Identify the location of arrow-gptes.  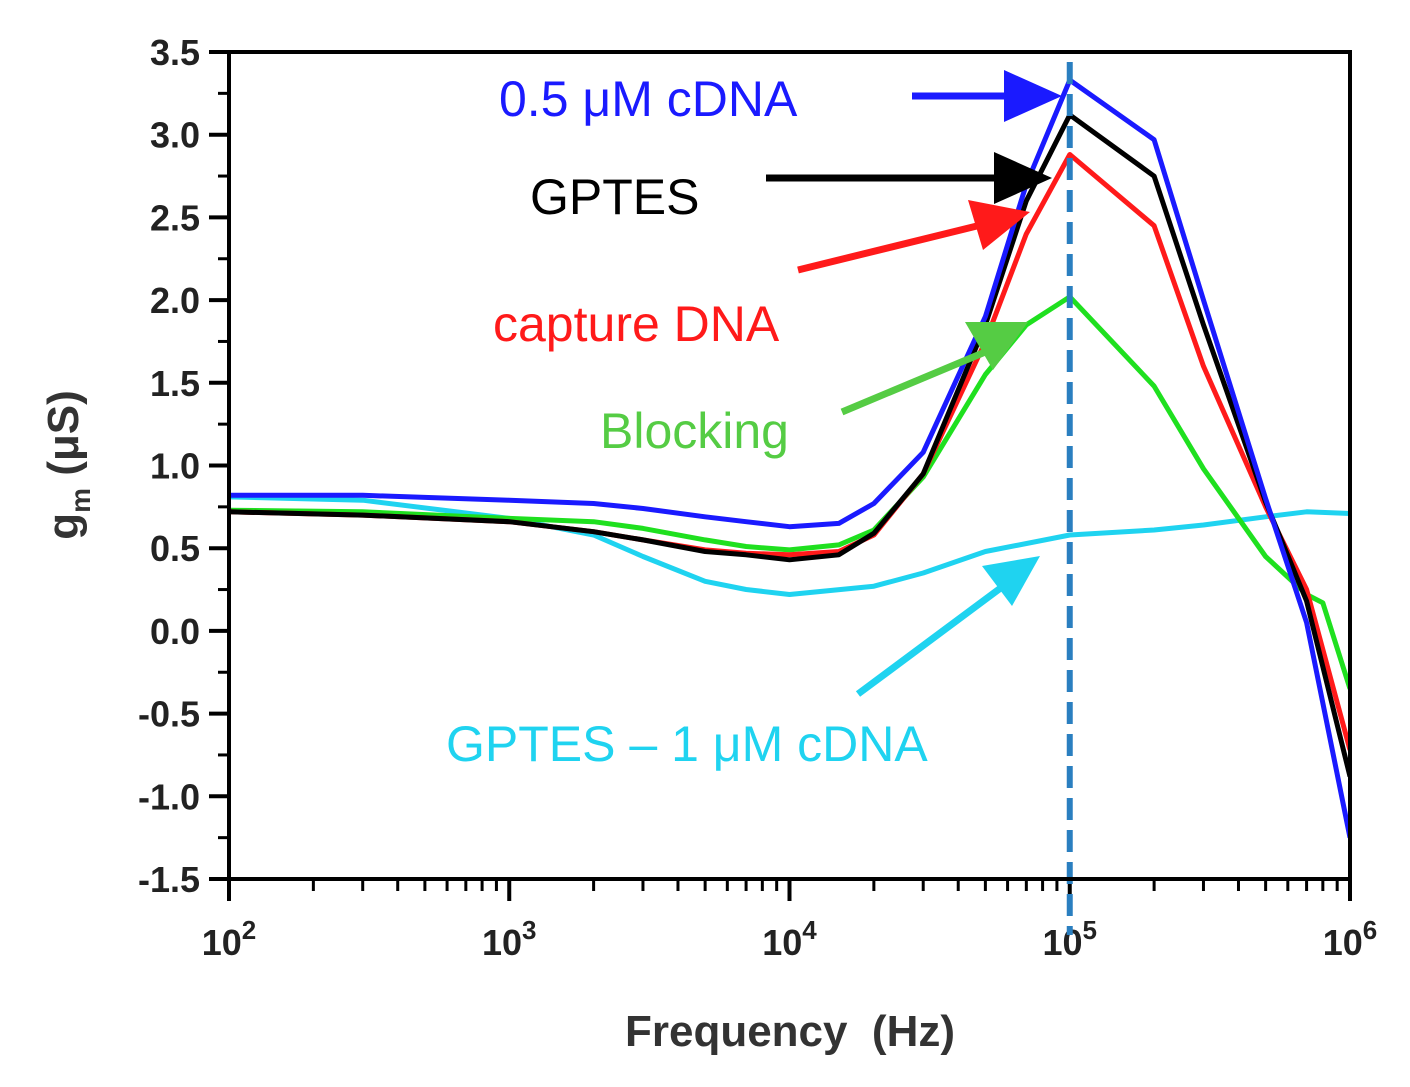
(909, 178).